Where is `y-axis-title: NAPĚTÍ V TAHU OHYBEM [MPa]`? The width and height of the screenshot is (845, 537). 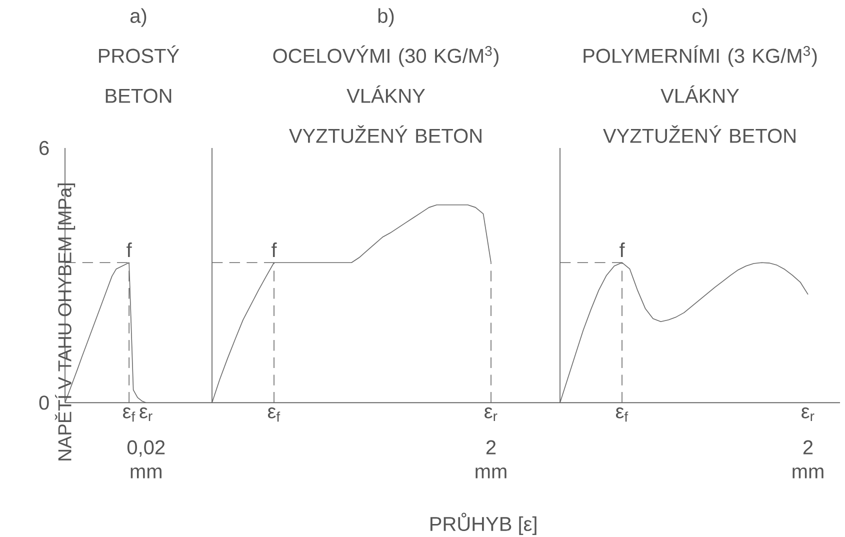
y-axis-title: NAPĚTÍ V TAHU OHYBEM [MPa] is located at coordinates (65, 322).